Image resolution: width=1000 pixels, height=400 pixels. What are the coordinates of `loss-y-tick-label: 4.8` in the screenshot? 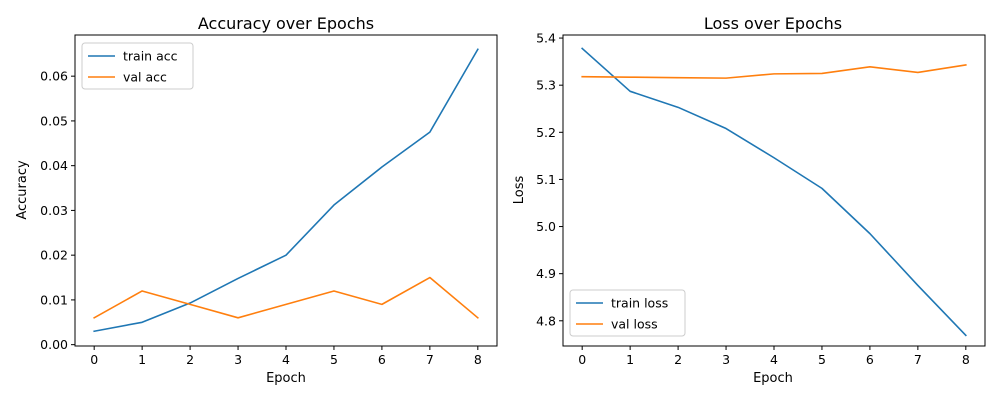 It's located at (546, 320).